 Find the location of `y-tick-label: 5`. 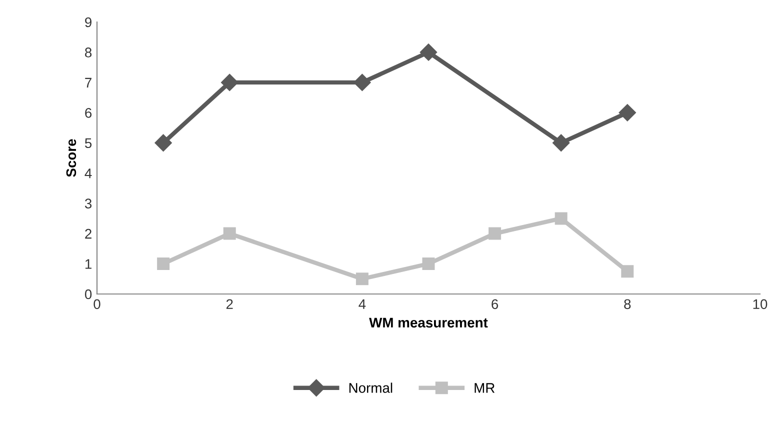

y-tick-label: 5 is located at coordinates (88, 143).